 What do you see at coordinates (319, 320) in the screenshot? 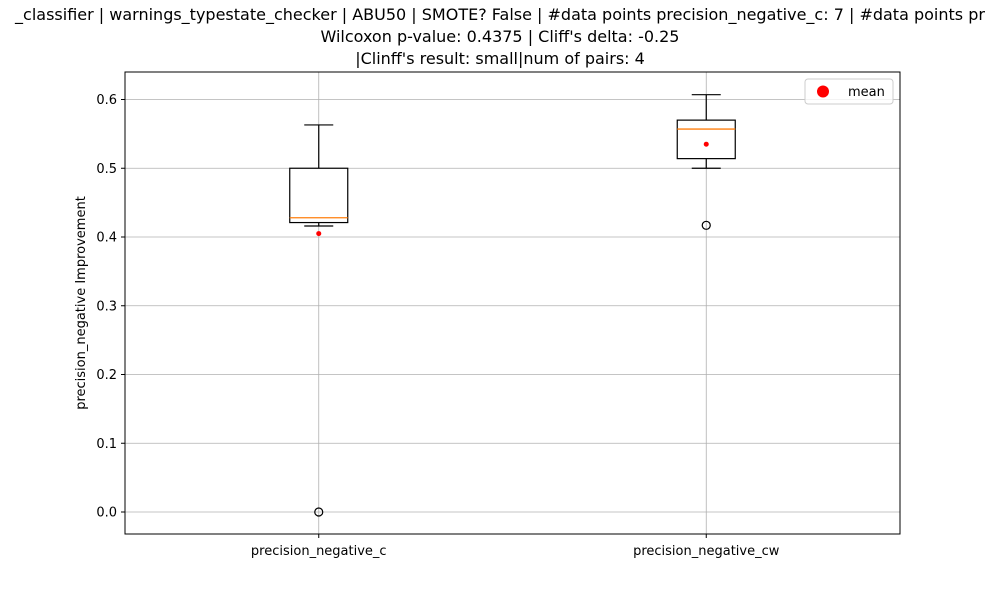
I see `box-precision_negative_c` at bounding box center [319, 320].